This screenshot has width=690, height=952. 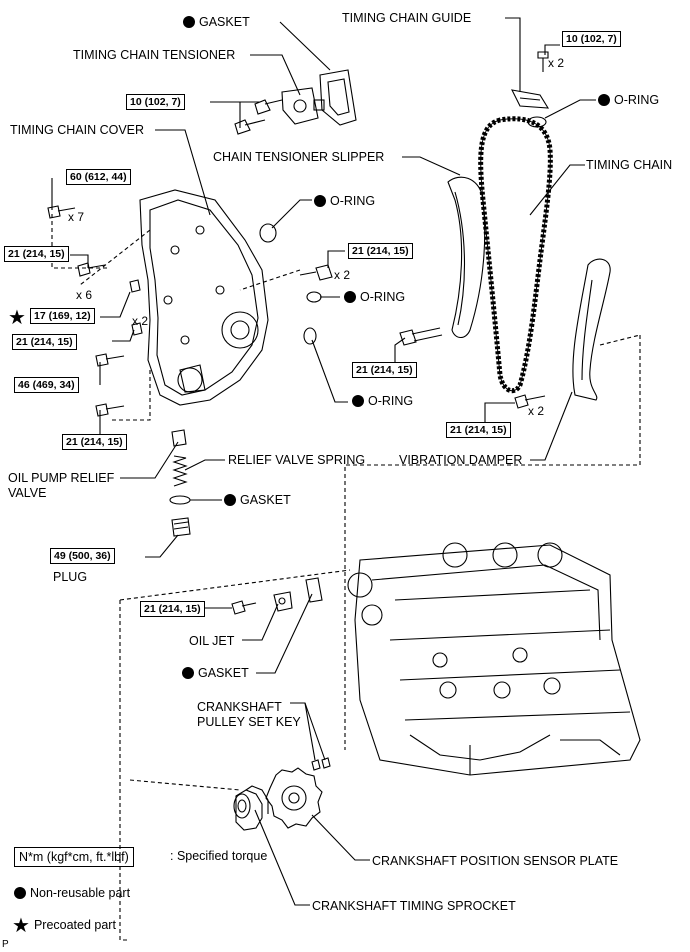 I want to click on crankshaft-position-sensor-plate-part, so click(x=294, y=798).